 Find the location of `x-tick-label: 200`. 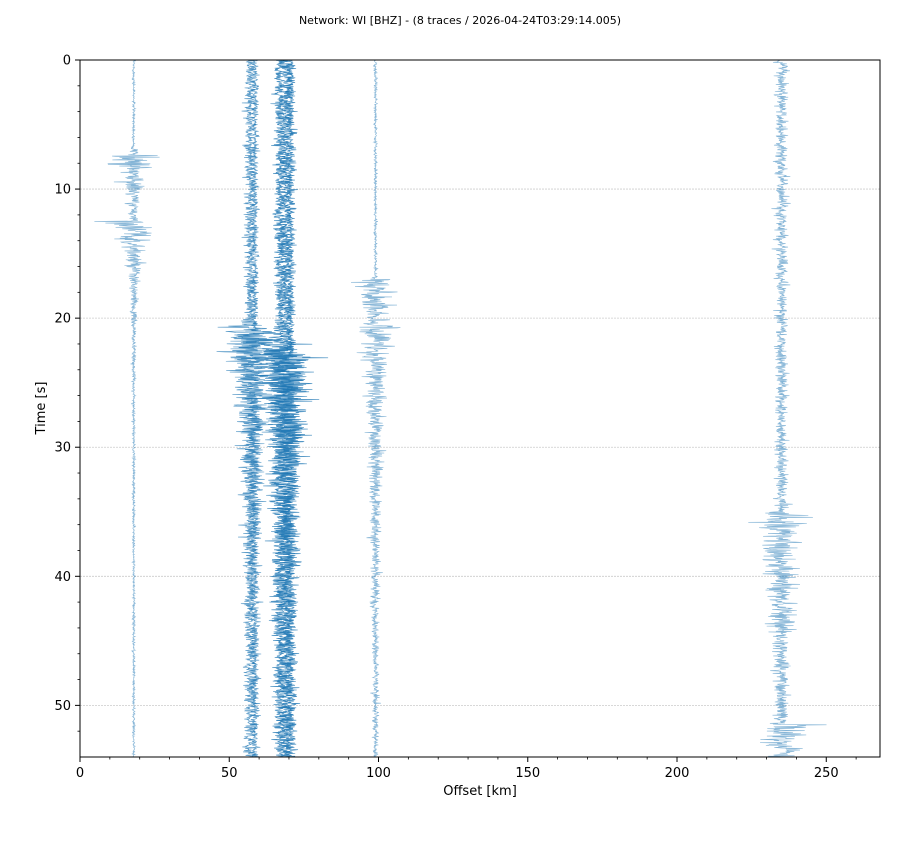

x-tick-label: 200 is located at coordinates (677, 773).